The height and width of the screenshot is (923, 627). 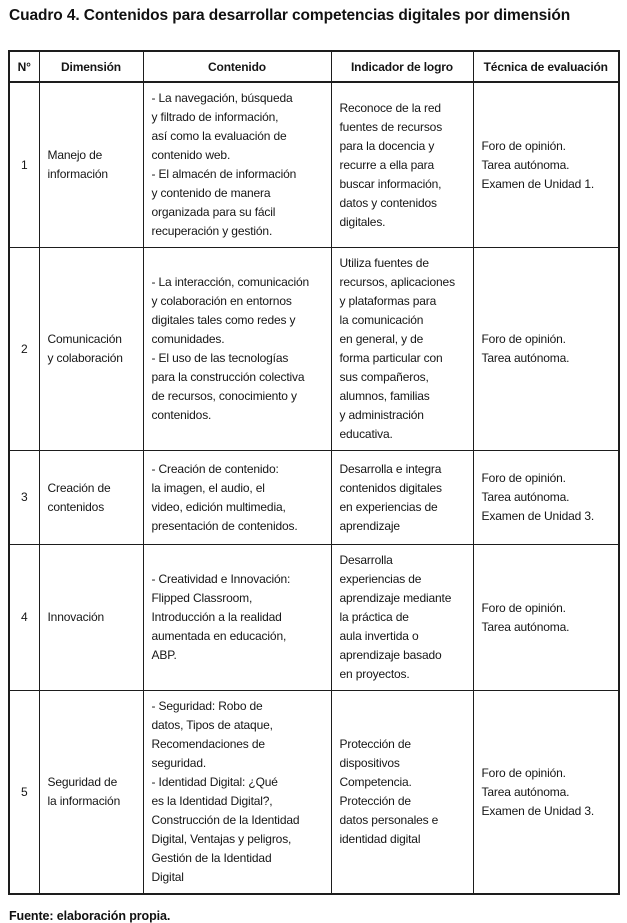 I want to click on column-header-dimension: Dimensión, so click(x=91, y=66).